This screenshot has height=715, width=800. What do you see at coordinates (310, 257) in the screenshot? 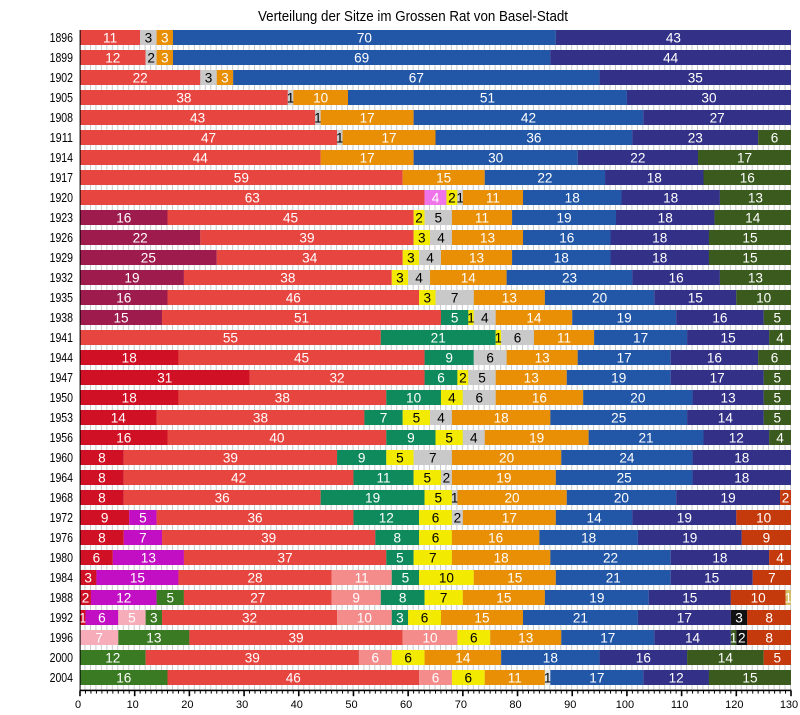
I see `svg-text: 34` at bounding box center [310, 257].